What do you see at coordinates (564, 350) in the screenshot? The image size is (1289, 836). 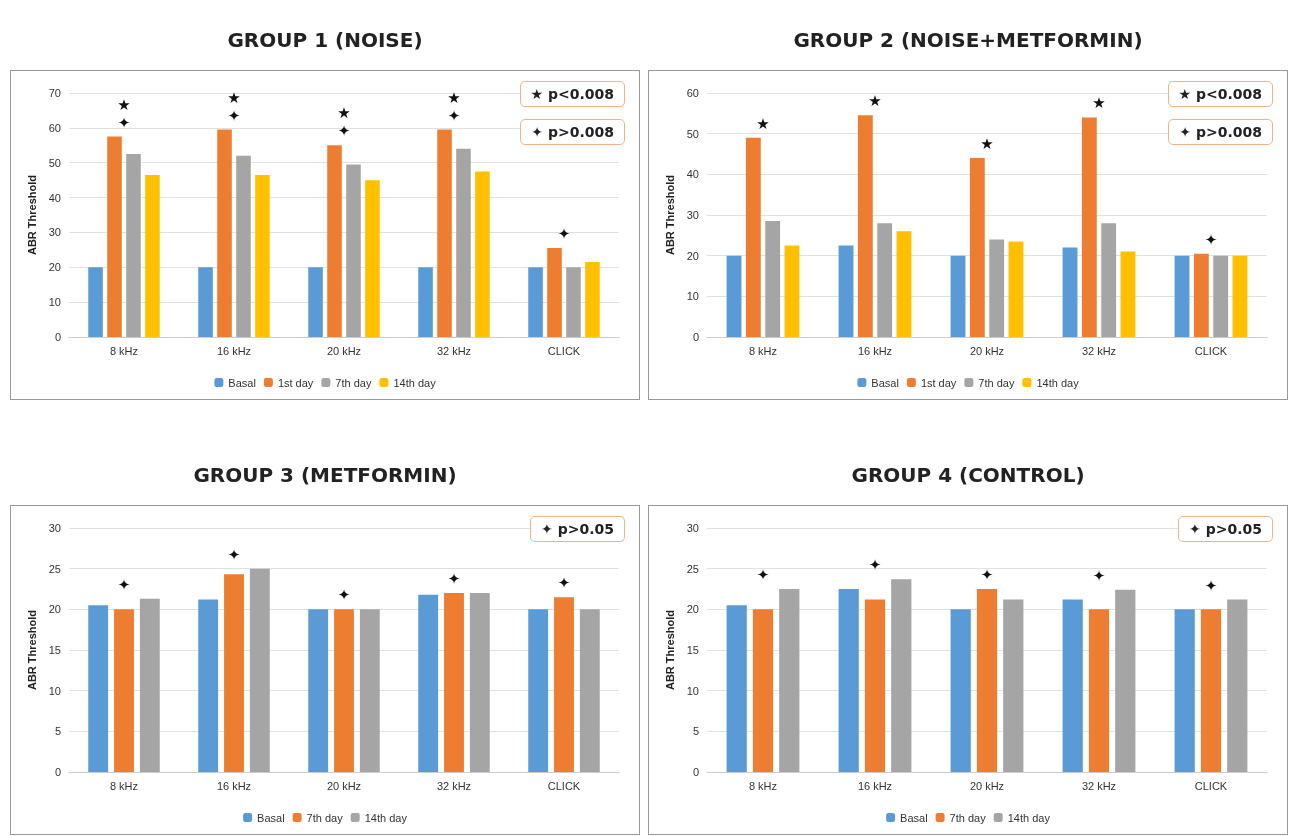 I see `x-tick-label: CLICK` at bounding box center [564, 350].